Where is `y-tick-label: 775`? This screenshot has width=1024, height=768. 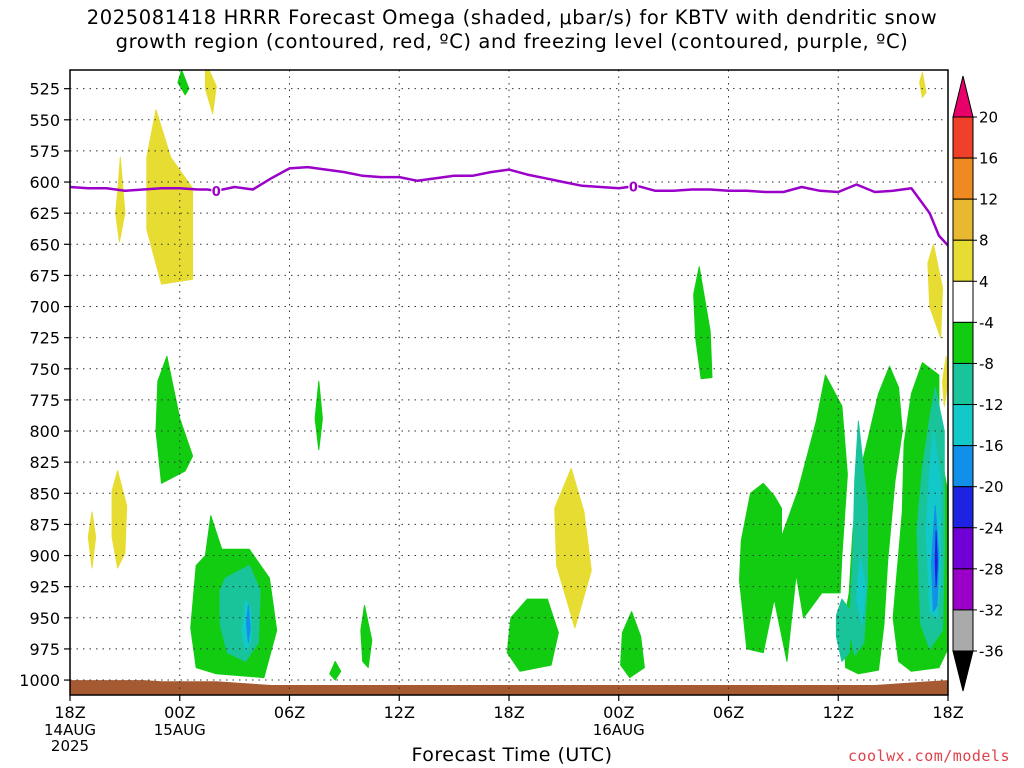 y-tick-label: 775 is located at coordinates (44, 400).